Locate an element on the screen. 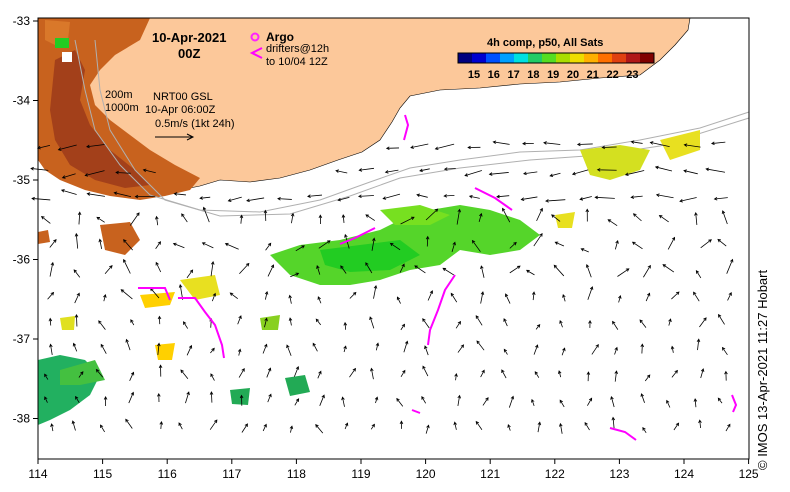  x-tick-label: 117 is located at coordinates (231, 474).